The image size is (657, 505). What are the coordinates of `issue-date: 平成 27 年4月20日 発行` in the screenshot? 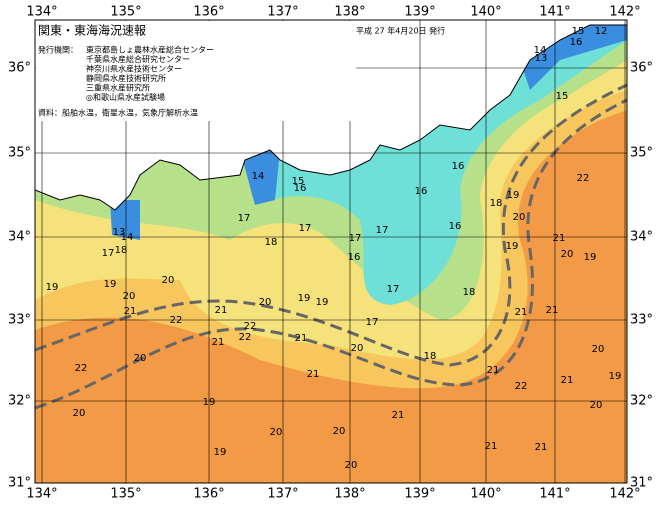 It's located at (400, 31).